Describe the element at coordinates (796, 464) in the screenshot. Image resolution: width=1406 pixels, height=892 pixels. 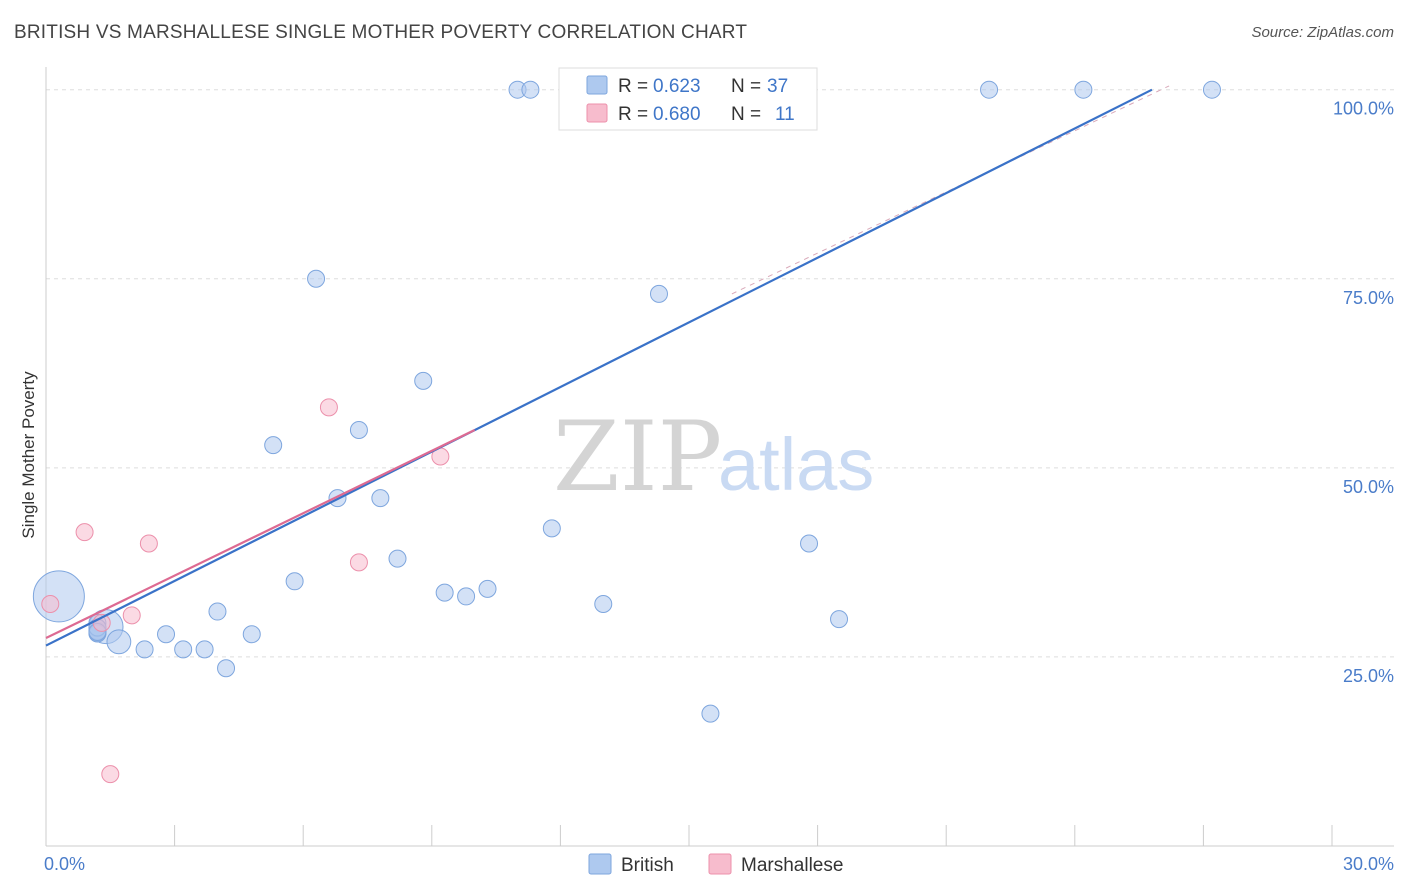
I see `watermark-atlas: atlas` at that location.